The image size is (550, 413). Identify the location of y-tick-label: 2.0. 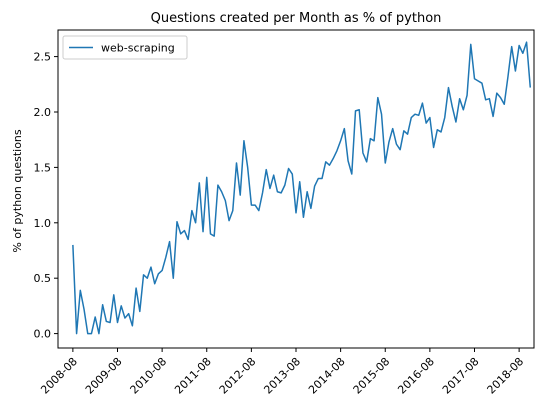
(43, 112).